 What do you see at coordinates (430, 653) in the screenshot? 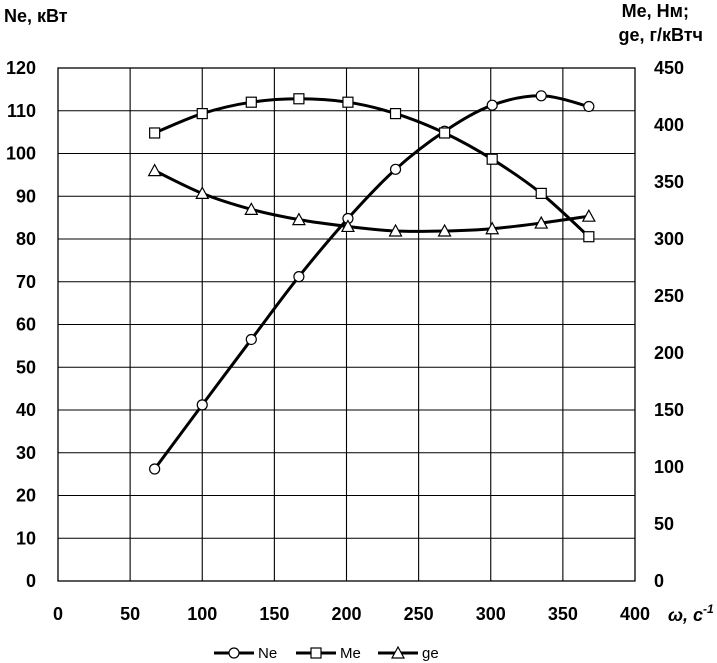
I see `legend-label: ge` at bounding box center [430, 653].